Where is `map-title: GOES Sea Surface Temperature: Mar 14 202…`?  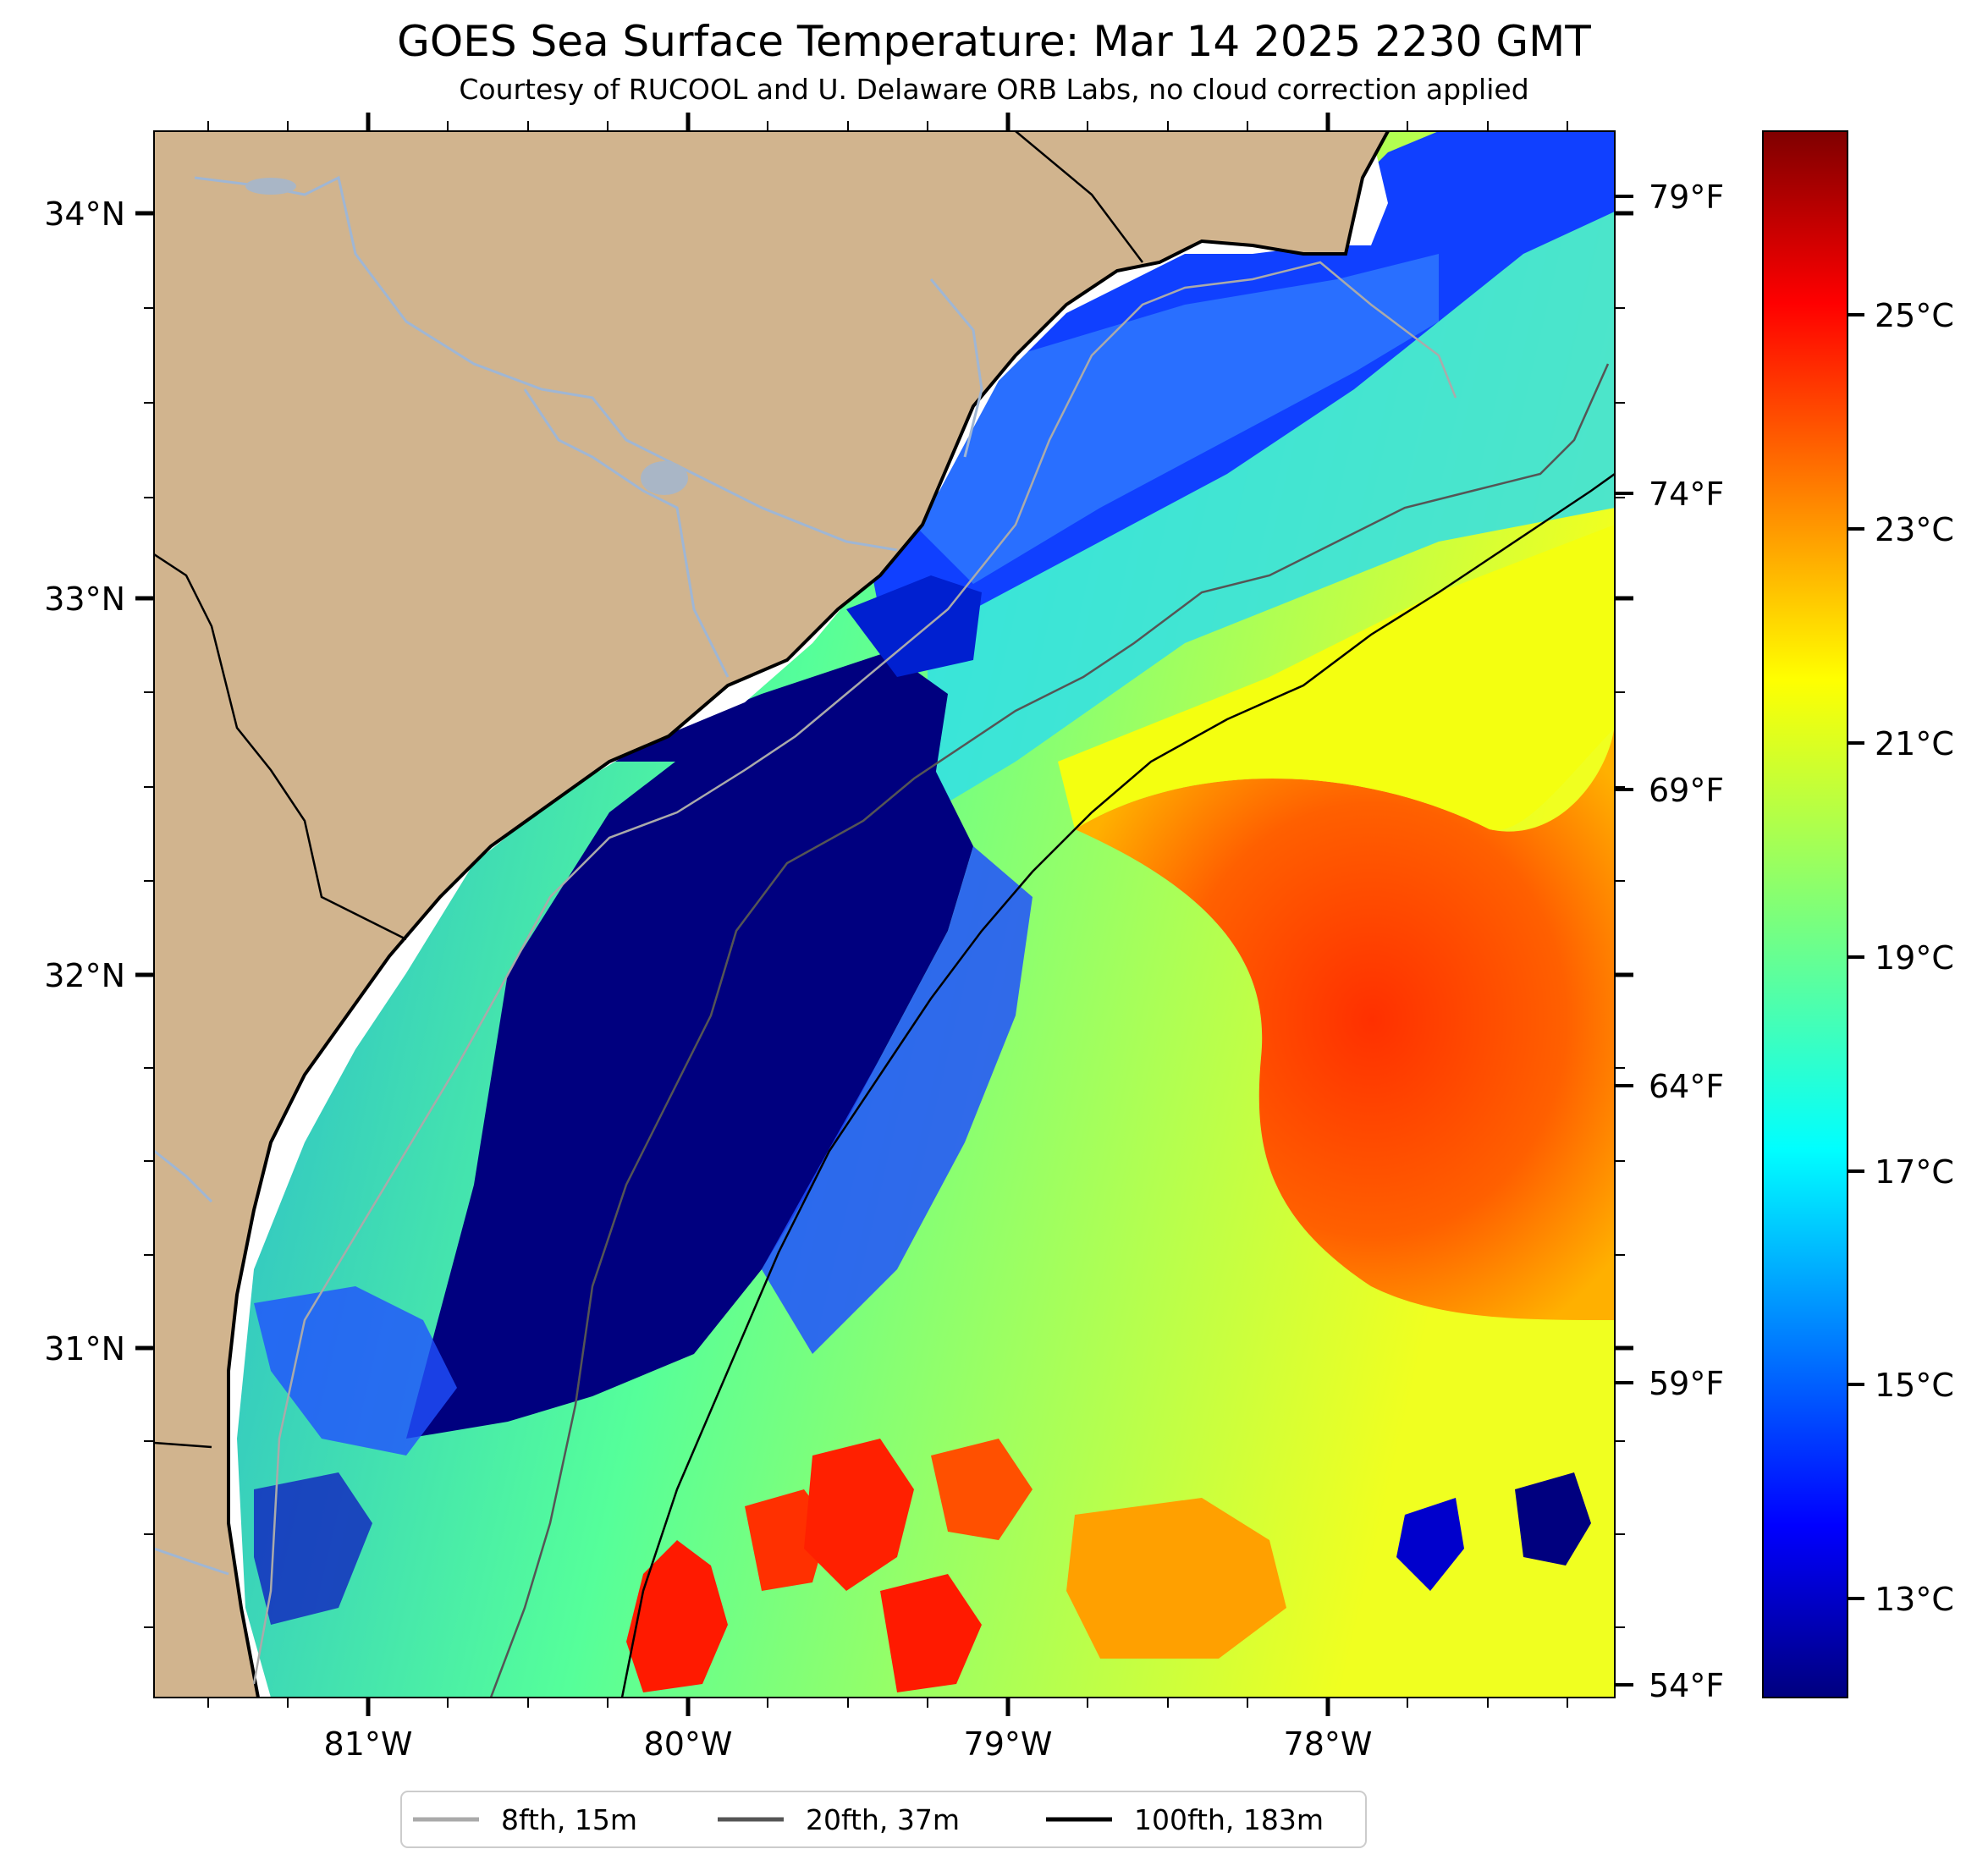 map-title: GOES Sea Surface Temperature: Mar 14 202… is located at coordinates (994, 42).